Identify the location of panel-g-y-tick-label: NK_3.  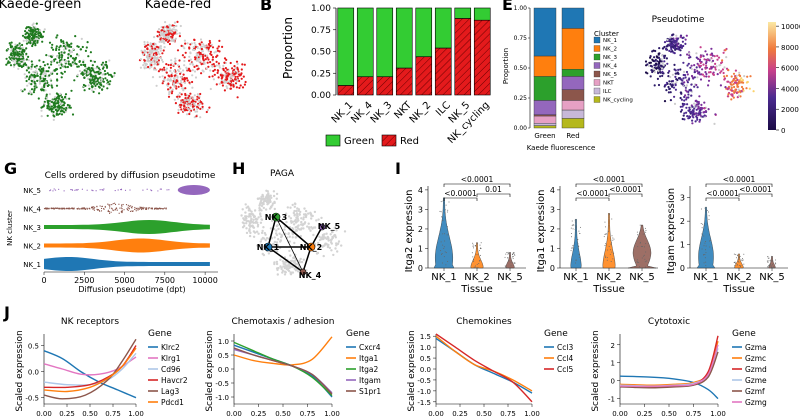
(32, 228).